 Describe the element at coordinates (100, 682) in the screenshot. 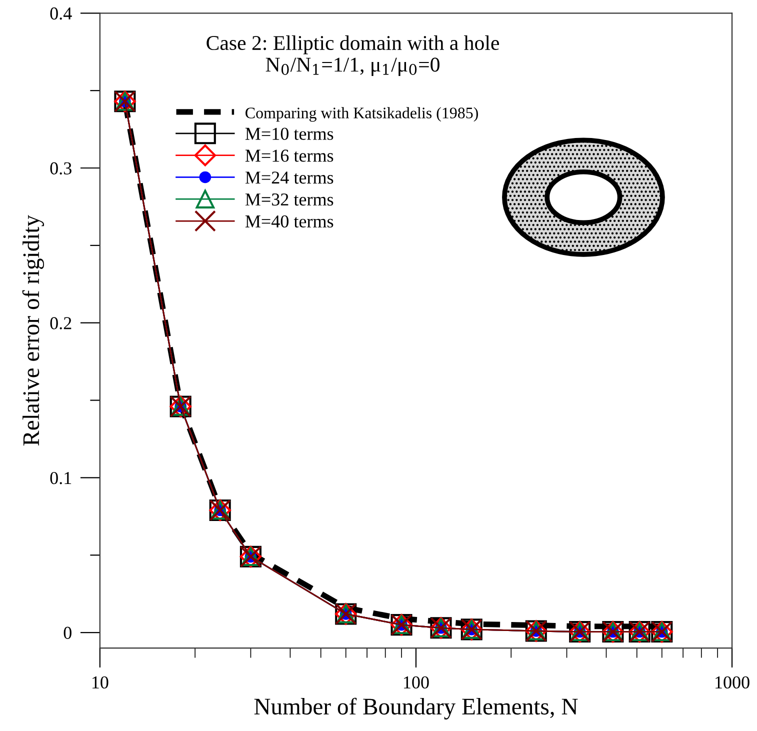

I see `x-tick-label: 10` at that location.